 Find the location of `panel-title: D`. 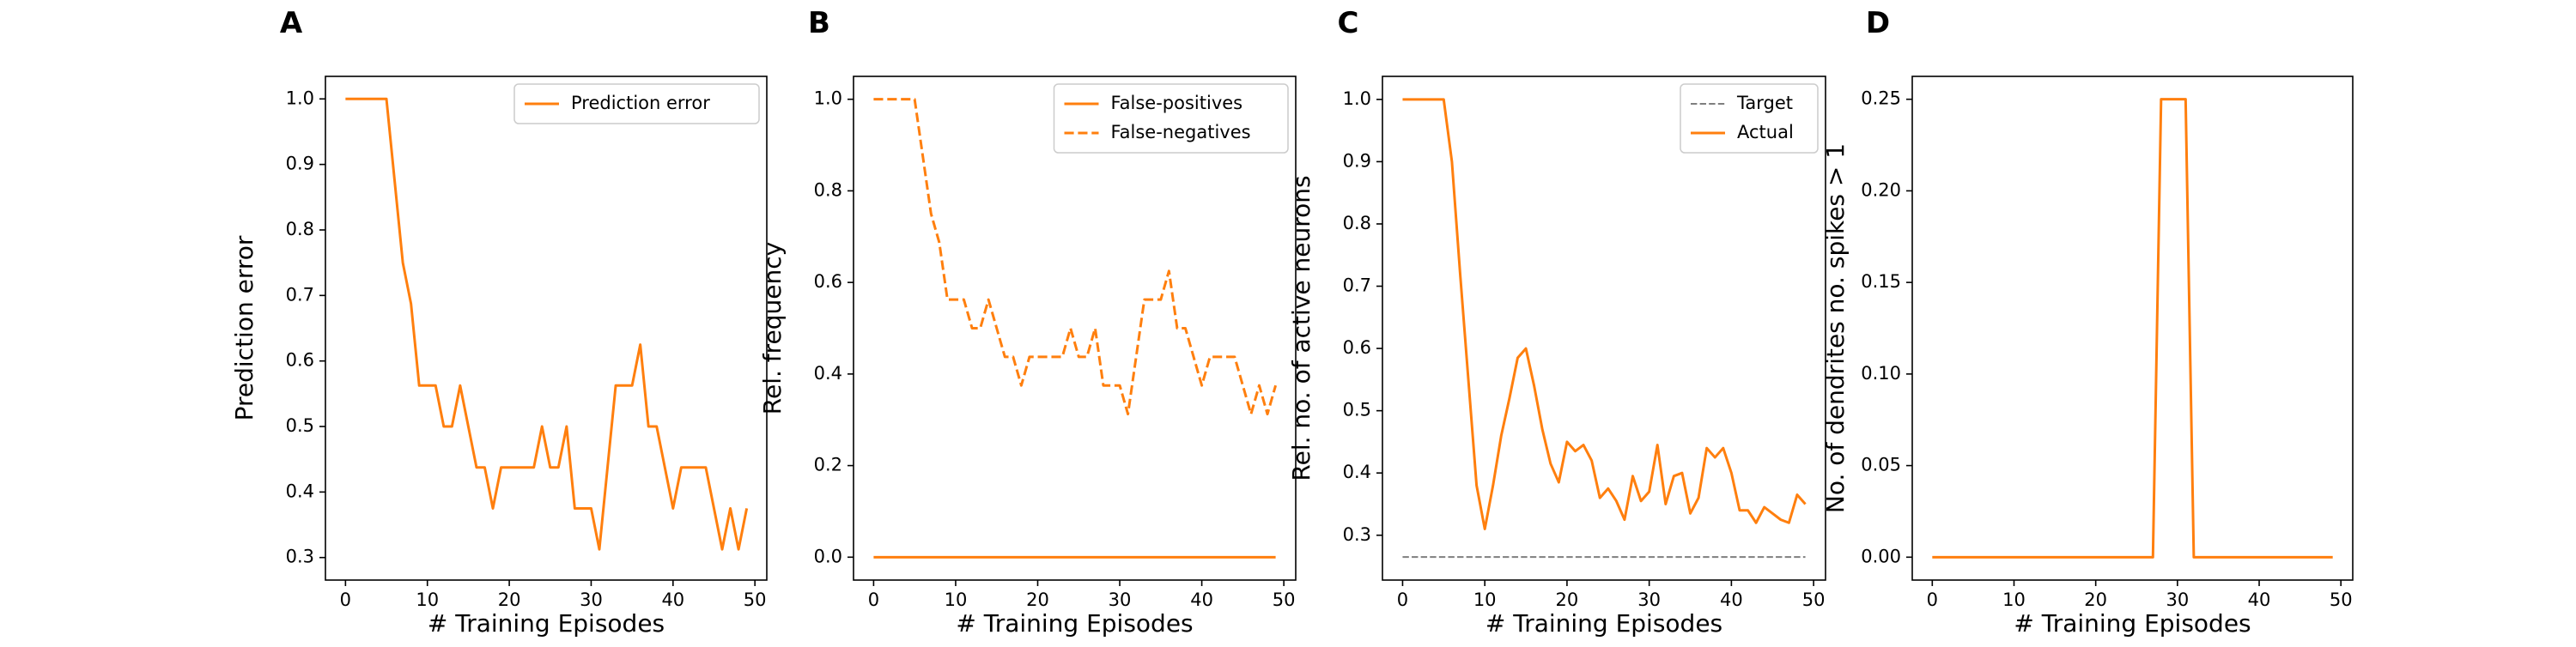

panel-title: D is located at coordinates (1878, 23).